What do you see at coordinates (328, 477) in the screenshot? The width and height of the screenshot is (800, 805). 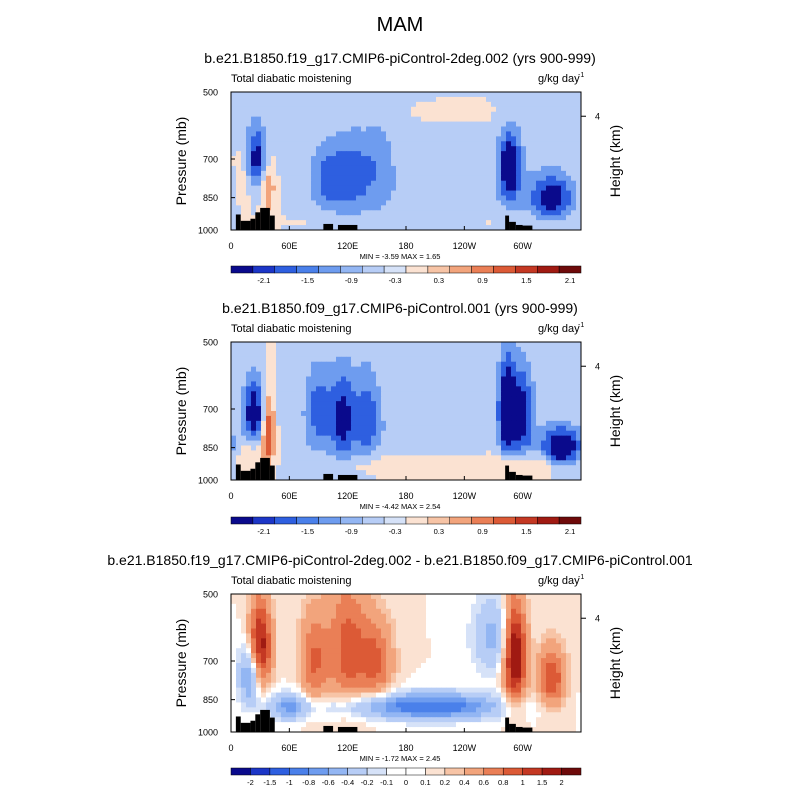 I see `terrain-block` at bounding box center [328, 477].